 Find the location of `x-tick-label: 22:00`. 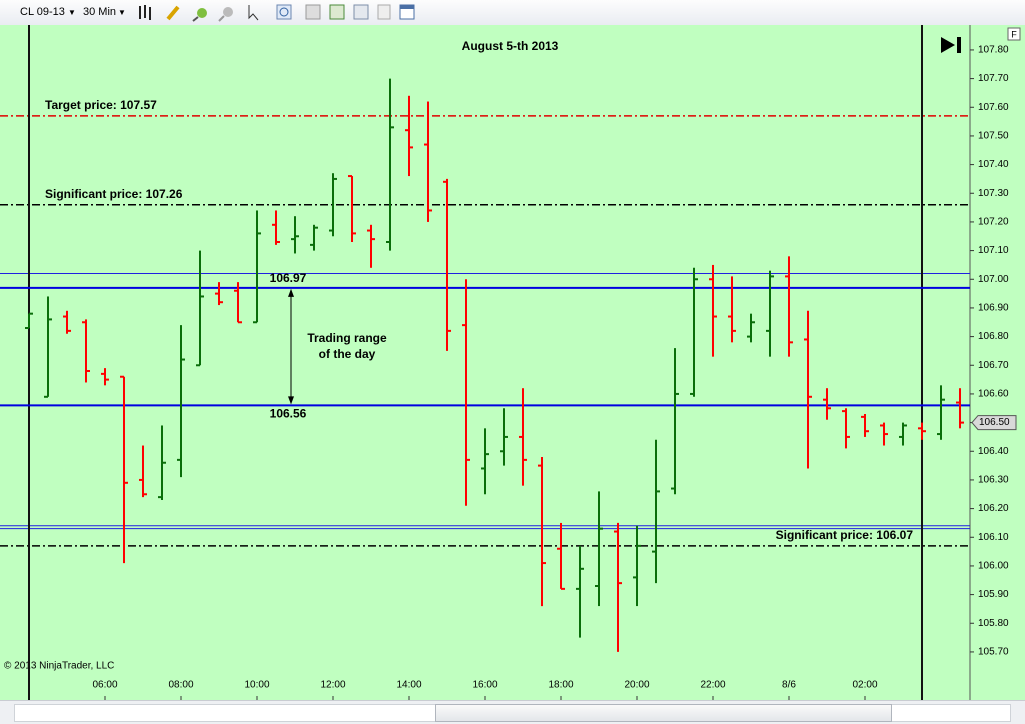

x-tick-label: 22:00 is located at coordinates (712, 685).